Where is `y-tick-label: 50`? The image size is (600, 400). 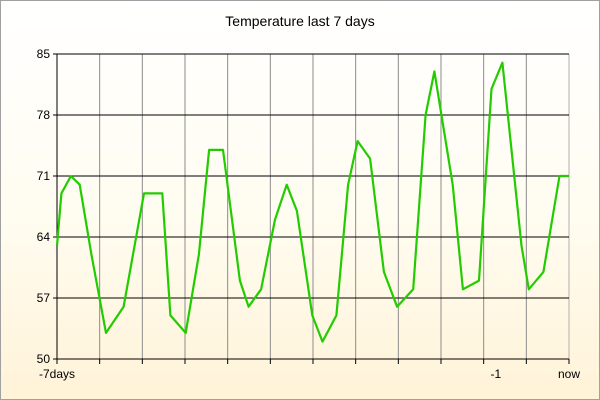 y-tick-label: 50 is located at coordinates (44, 359).